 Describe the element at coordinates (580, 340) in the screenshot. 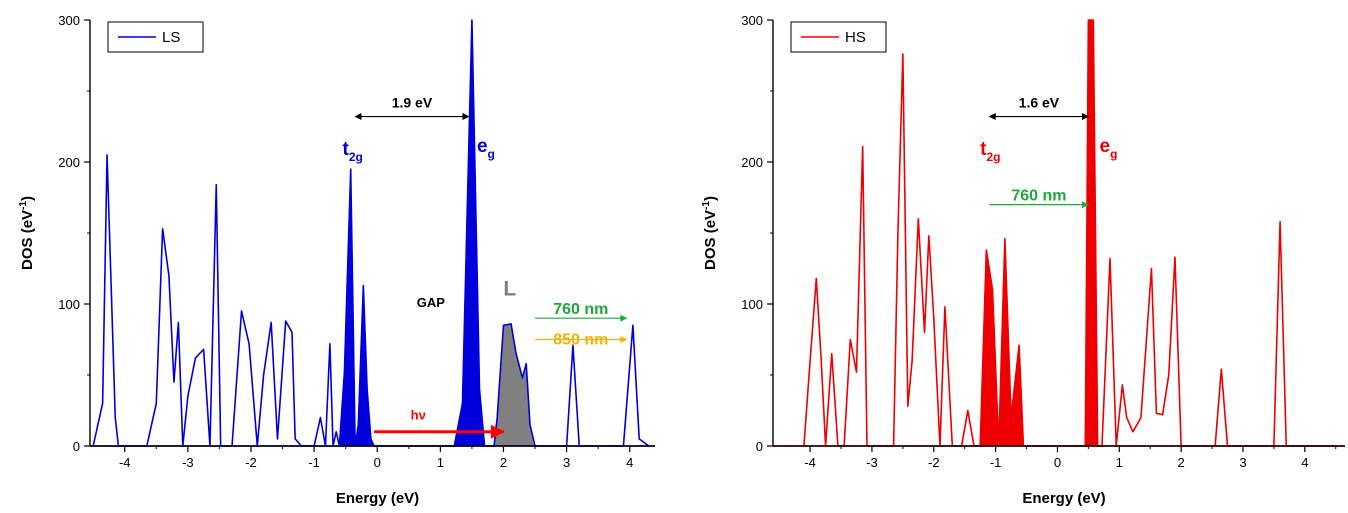

I see `wavelength-850-label: 850 nm` at that location.